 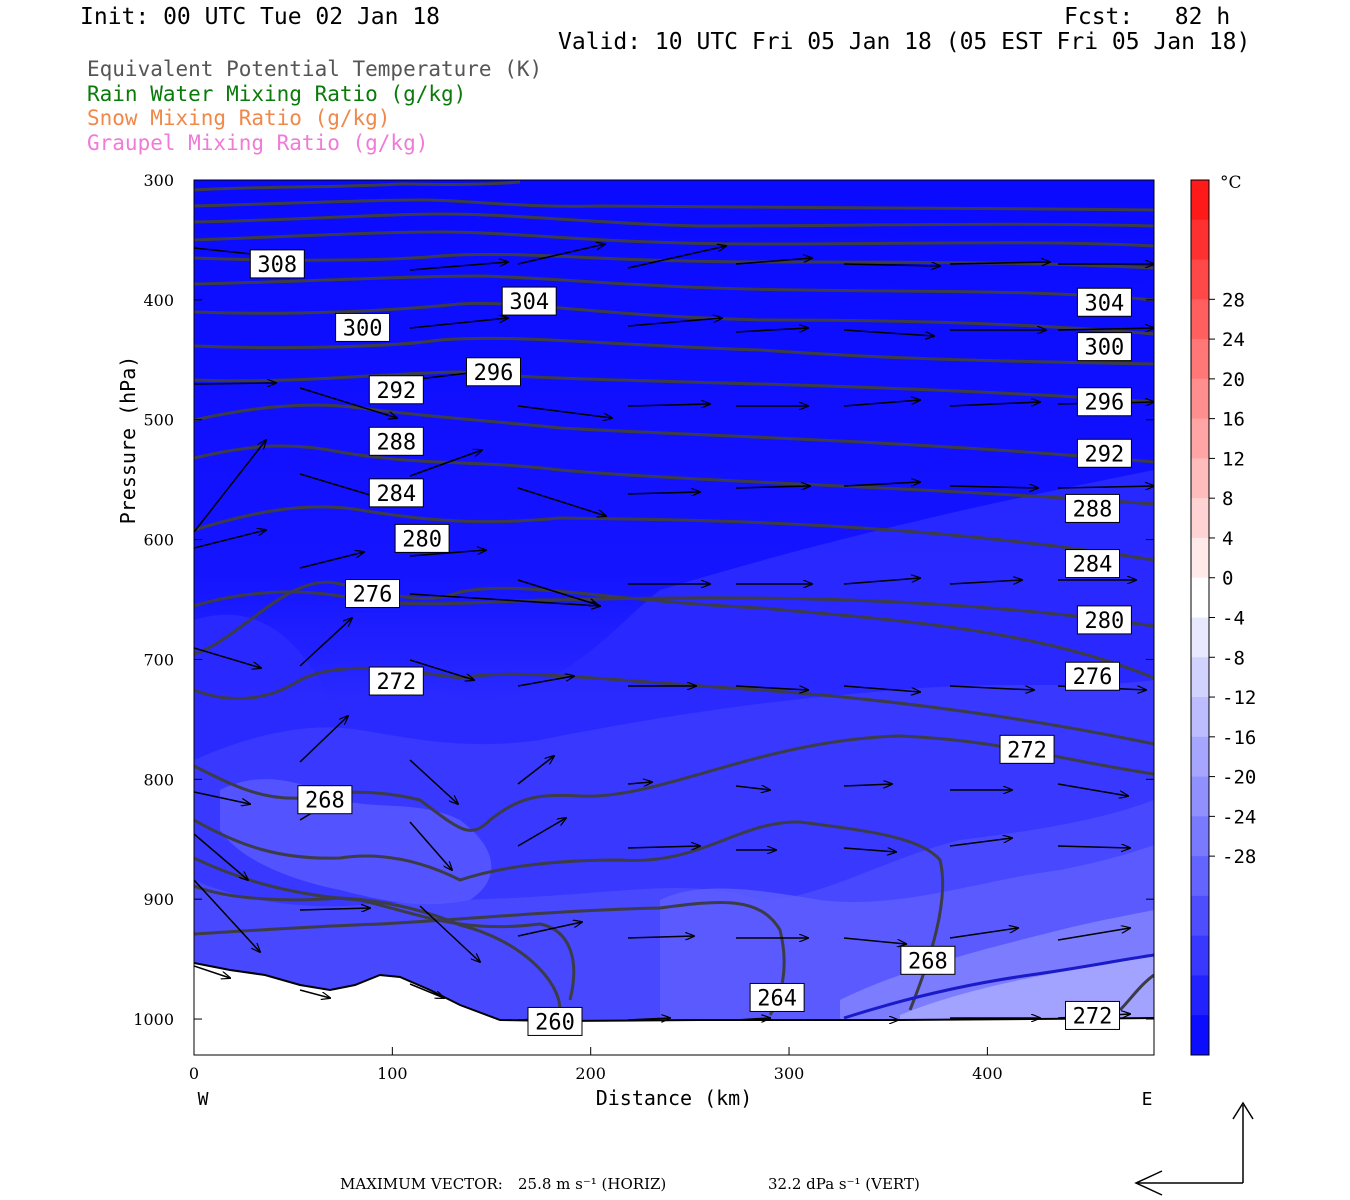 I want to click on svg-text: 260, so click(x=555, y=1022).